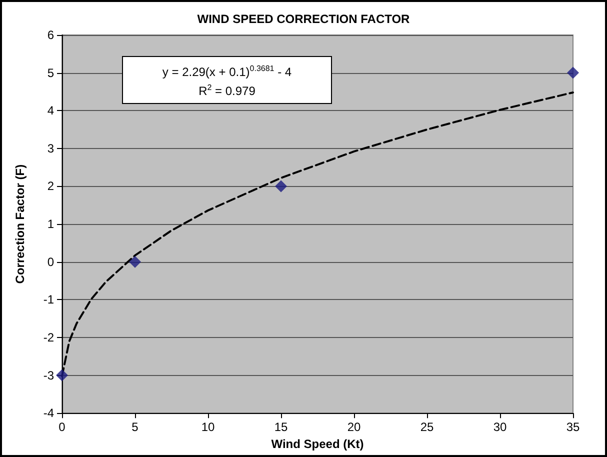 The width and height of the screenshot is (607, 457). What do you see at coordinates (208, 427) in the screenshot?
I see `x-tick-label: 10` at bounding box center [208, 427].